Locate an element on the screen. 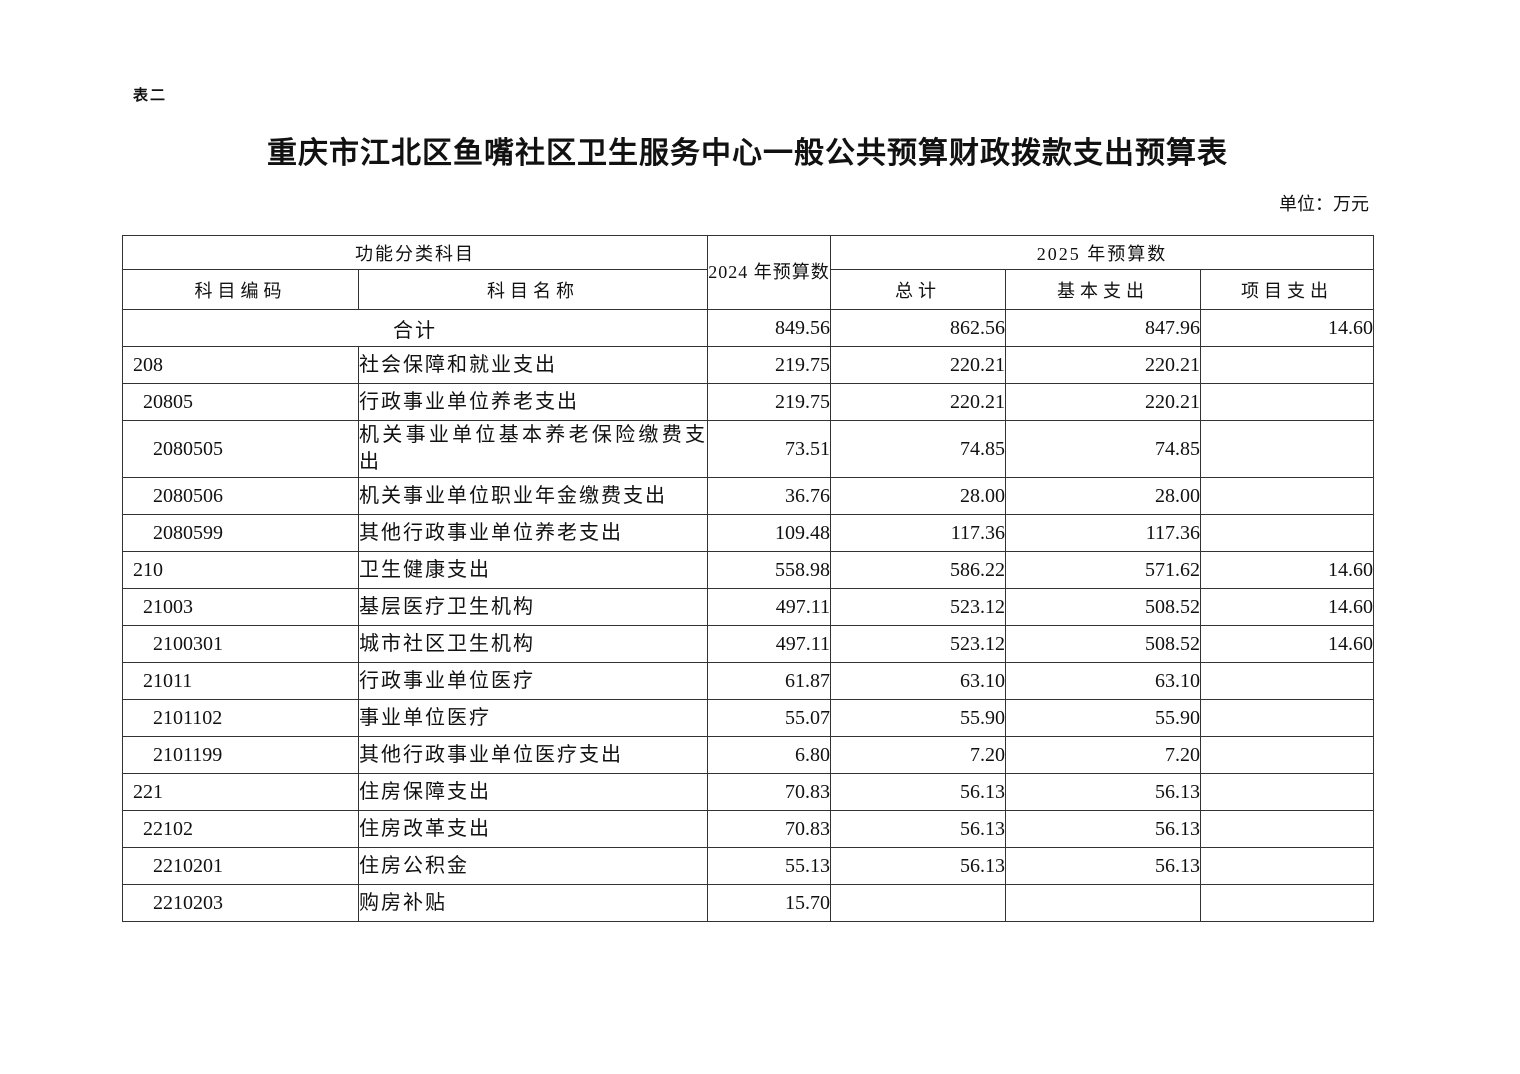  cell-y2024: 61.87 is located at coordinates (769, 681).